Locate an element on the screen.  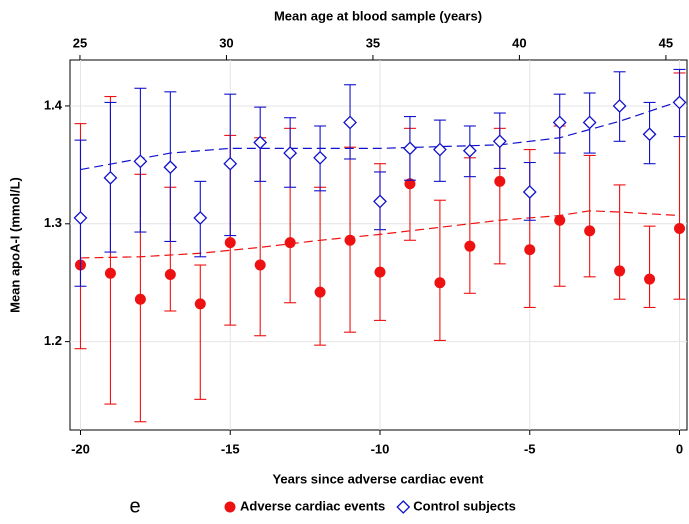
x-axis-label: Years since adverse cardiac event is located at coordinates (378, 478).